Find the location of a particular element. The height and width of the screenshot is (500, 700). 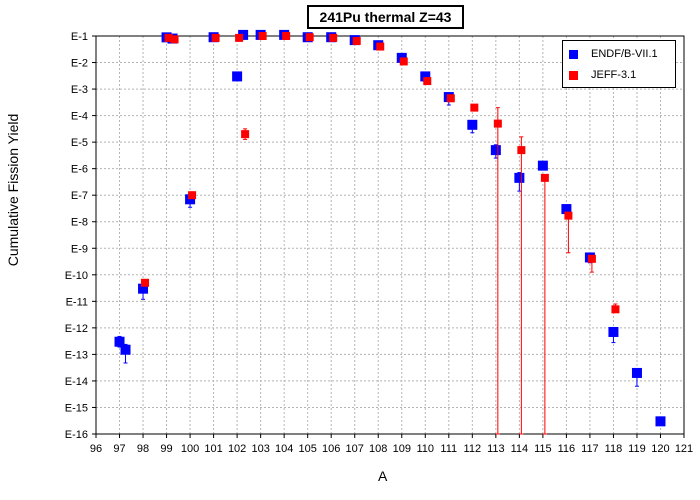

x-tick-label: 97 is located at coordinates (119, 449).